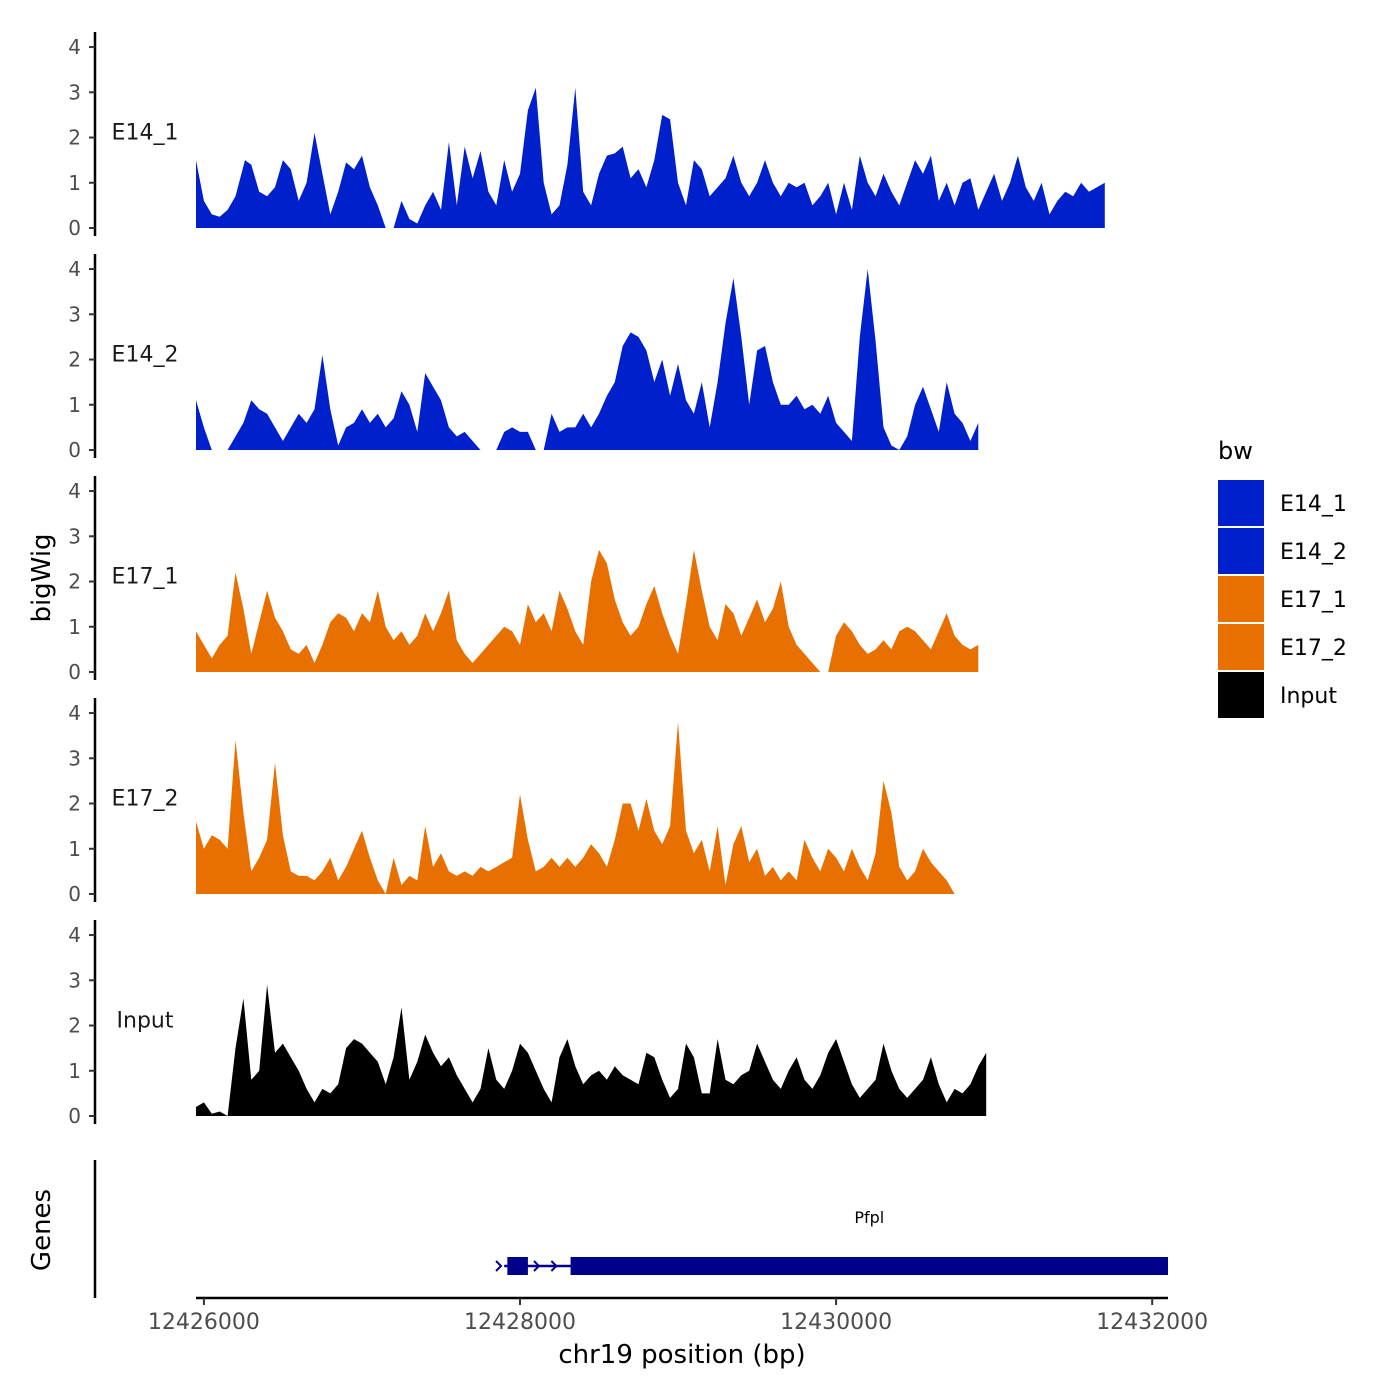  What do you see at coordinates (1308, 696) in the screenshot?
I see `legend-label: Input` at bounding box center [1308, 696].